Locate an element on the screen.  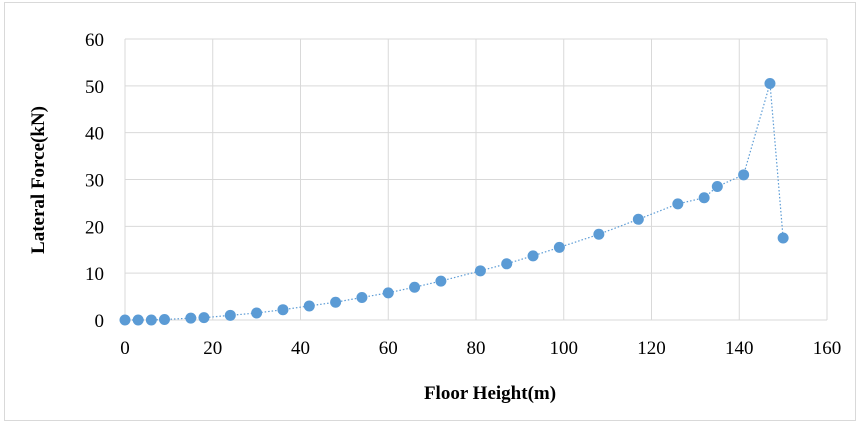
x-axis-ticks: 0 20 40 60 80 100 120 140 160 is located at coordinates (480, 348).